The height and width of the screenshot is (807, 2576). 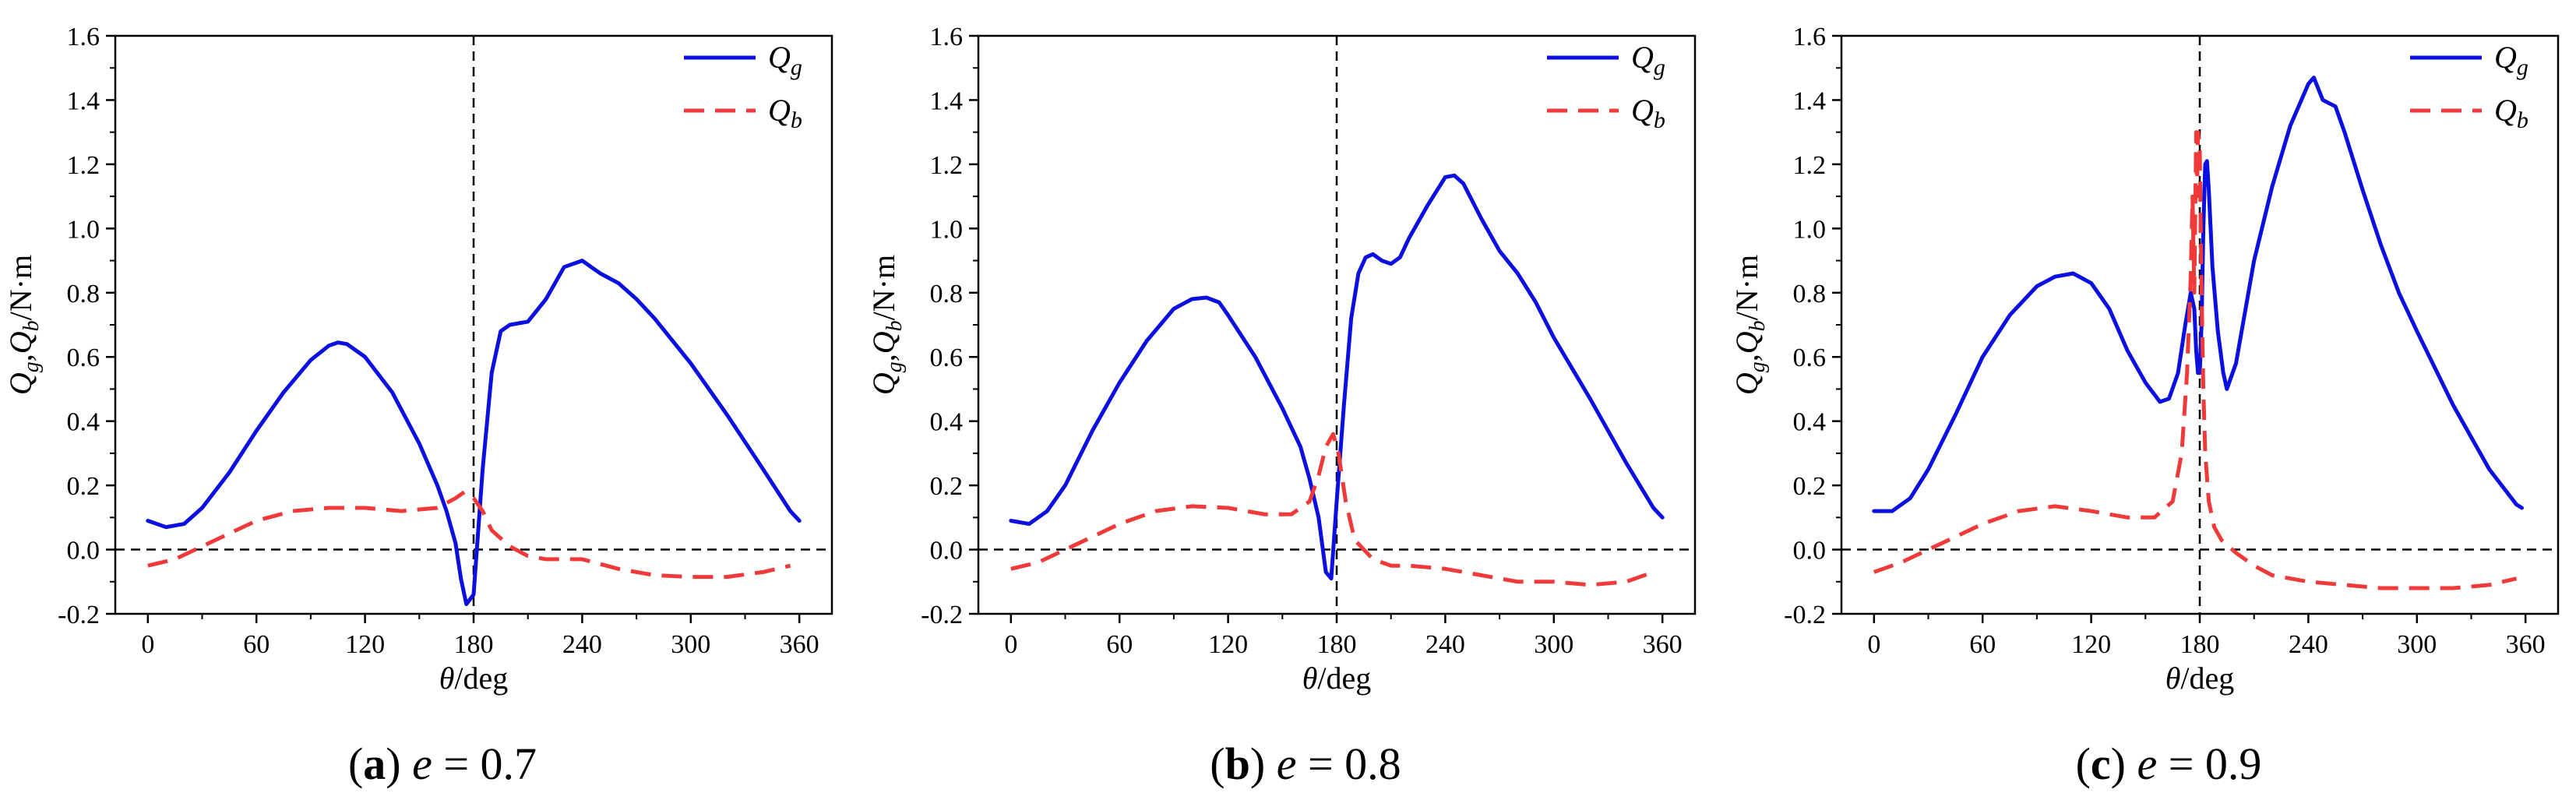 I want to click on panel-caption: (a) e = 0.7, so click(x=442, y=764).